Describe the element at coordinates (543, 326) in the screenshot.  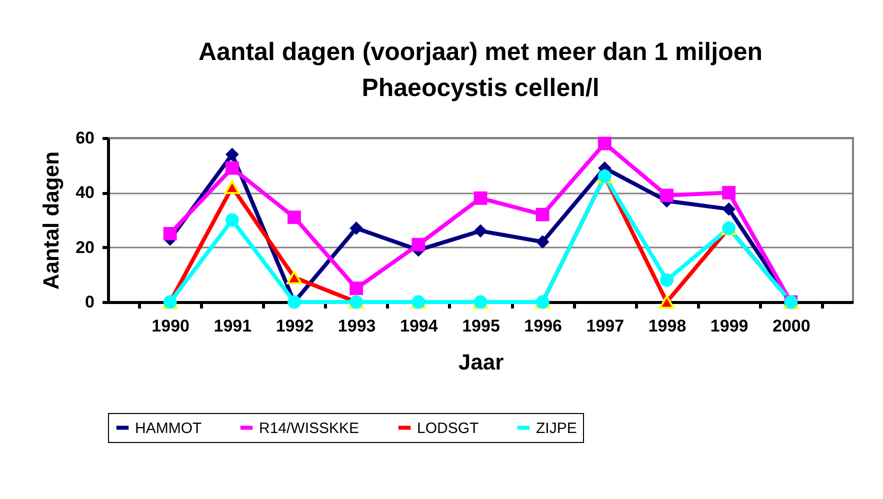
I see `x-tick-label: 1996` at that location.